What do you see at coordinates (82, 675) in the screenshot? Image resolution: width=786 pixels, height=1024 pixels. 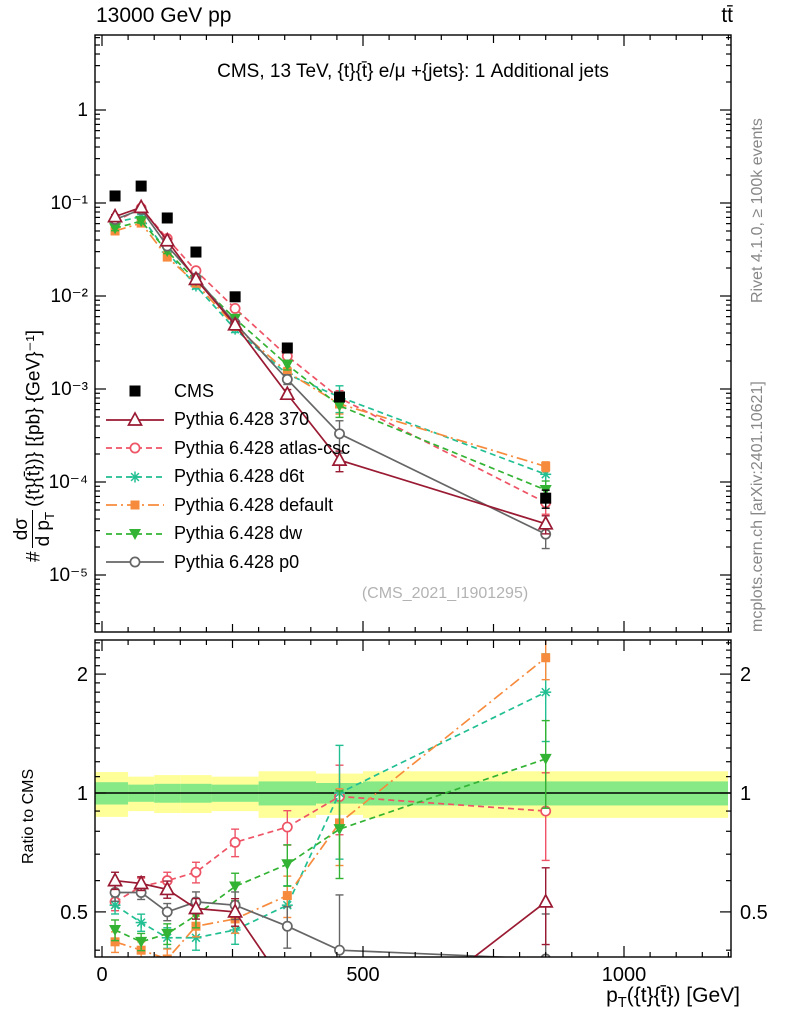 I see `ratio-tick-label-left: 2` at bounding box center [82, 675].